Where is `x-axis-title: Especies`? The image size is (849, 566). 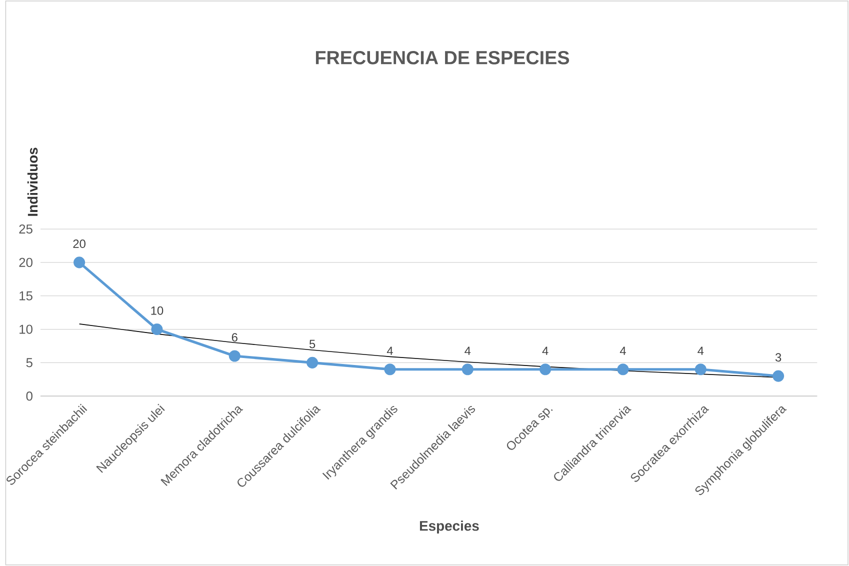
x-axis-title: Especies is located at coordinates (449, 527).